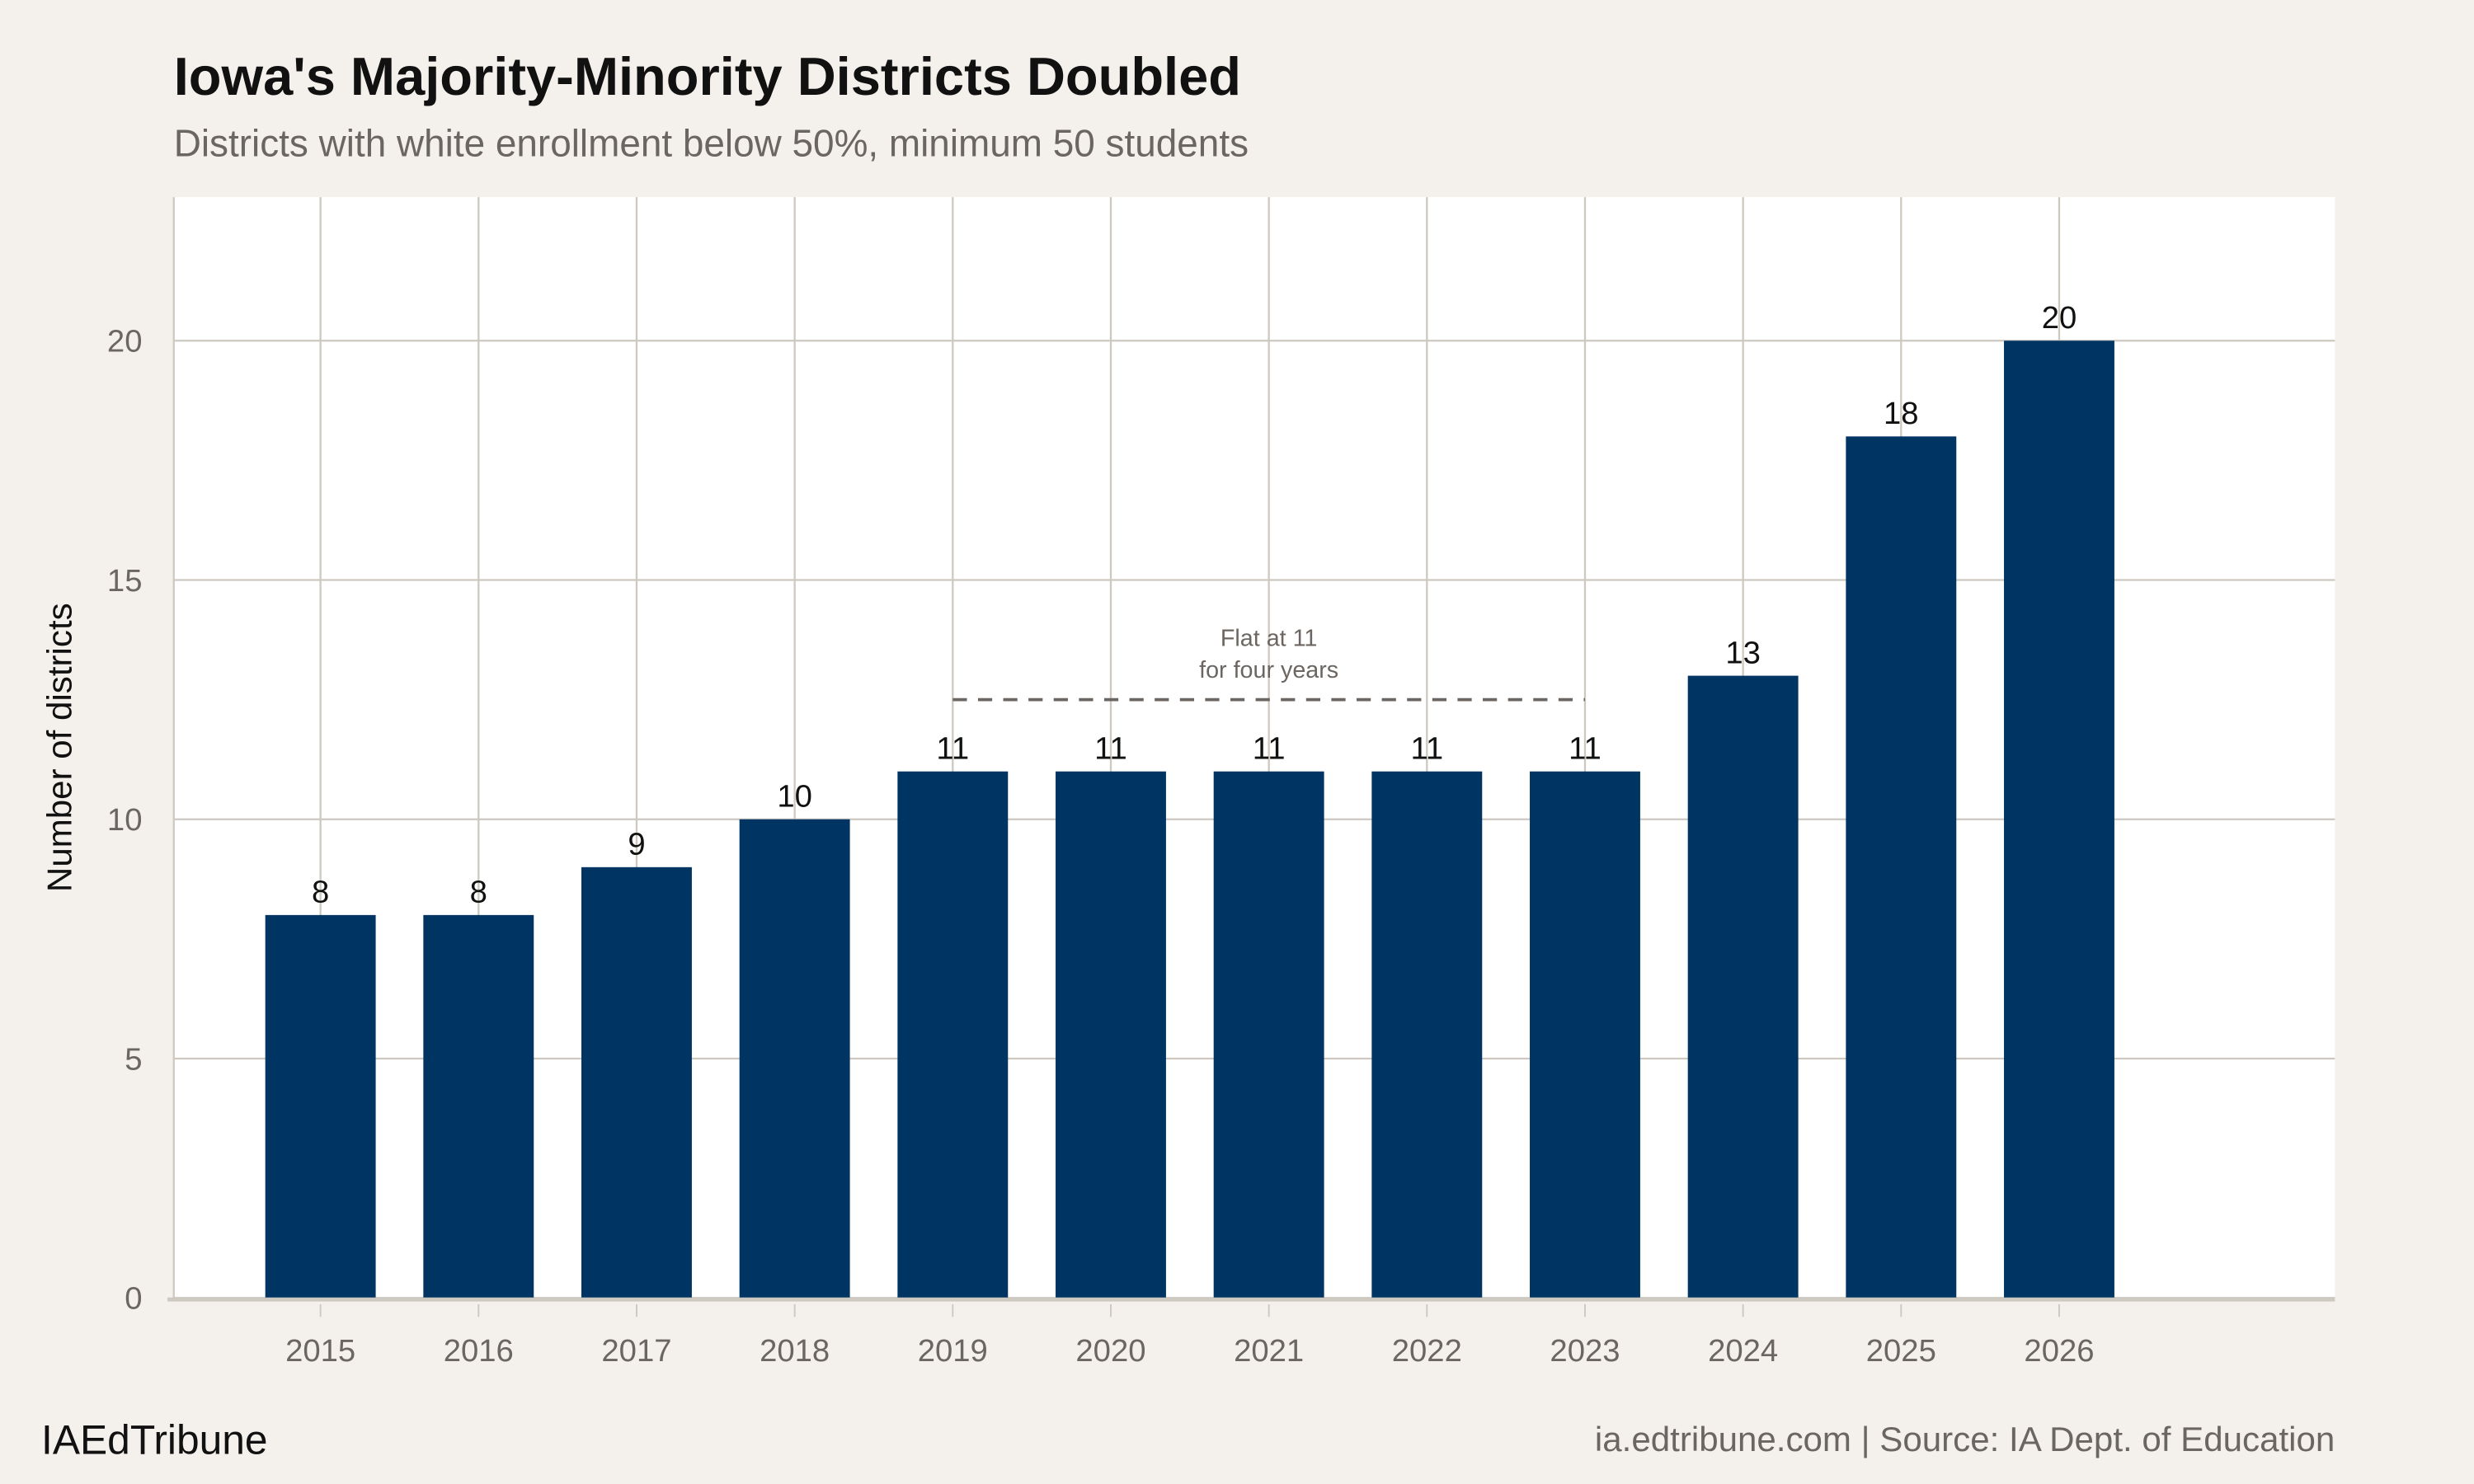  I want to click on x-tick-label-2015: 2015, so click(320, 1351).